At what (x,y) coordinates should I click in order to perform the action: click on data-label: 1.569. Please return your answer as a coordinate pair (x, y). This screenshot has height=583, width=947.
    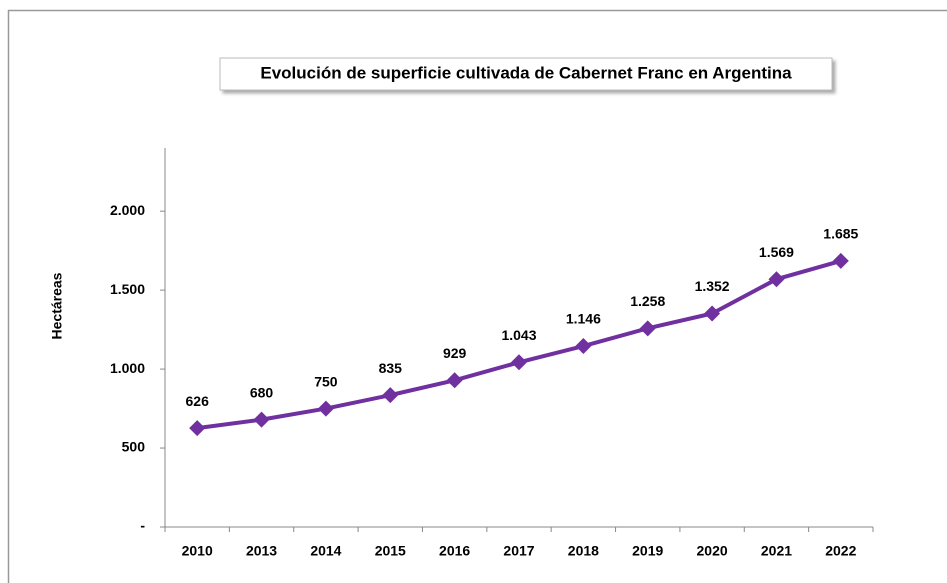
    Looking at the image, I should click on (776, 252).